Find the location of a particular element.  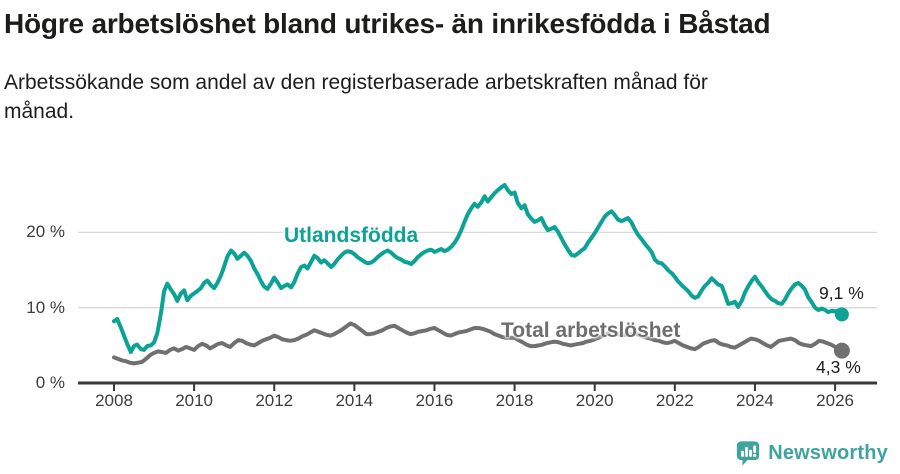

x-tick-label: 2010 is located at coordinates (194, 400).